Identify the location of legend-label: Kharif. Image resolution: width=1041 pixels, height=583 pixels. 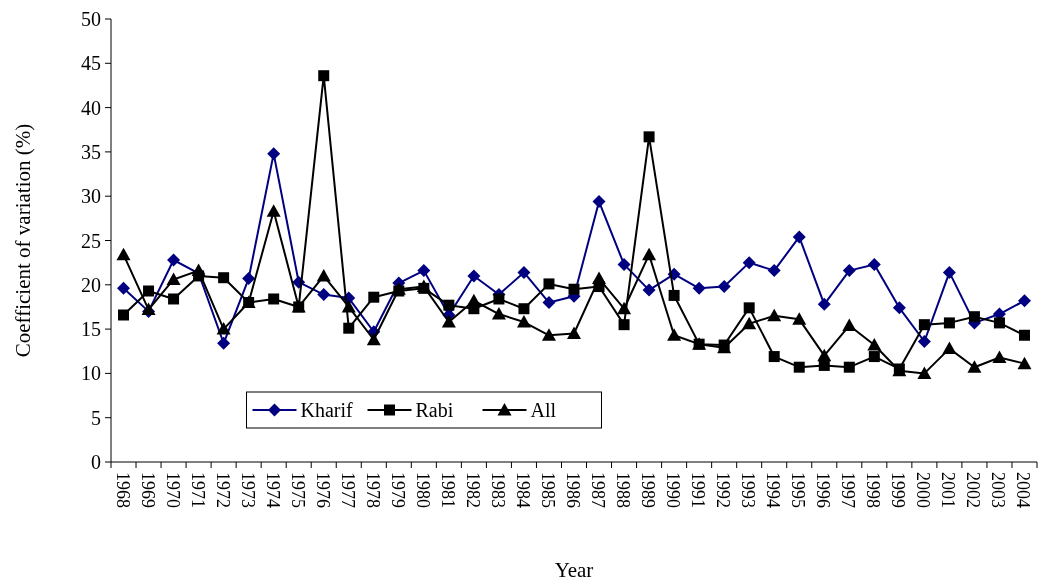
(327, 410).